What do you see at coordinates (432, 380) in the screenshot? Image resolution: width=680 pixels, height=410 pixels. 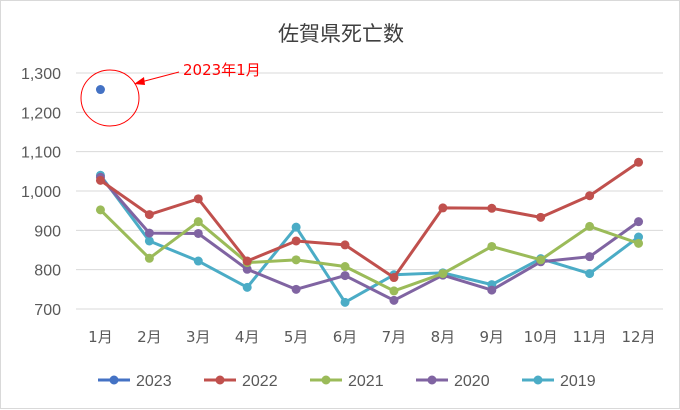 I see `legend-marker-2020` at bounding box center [432, 380].